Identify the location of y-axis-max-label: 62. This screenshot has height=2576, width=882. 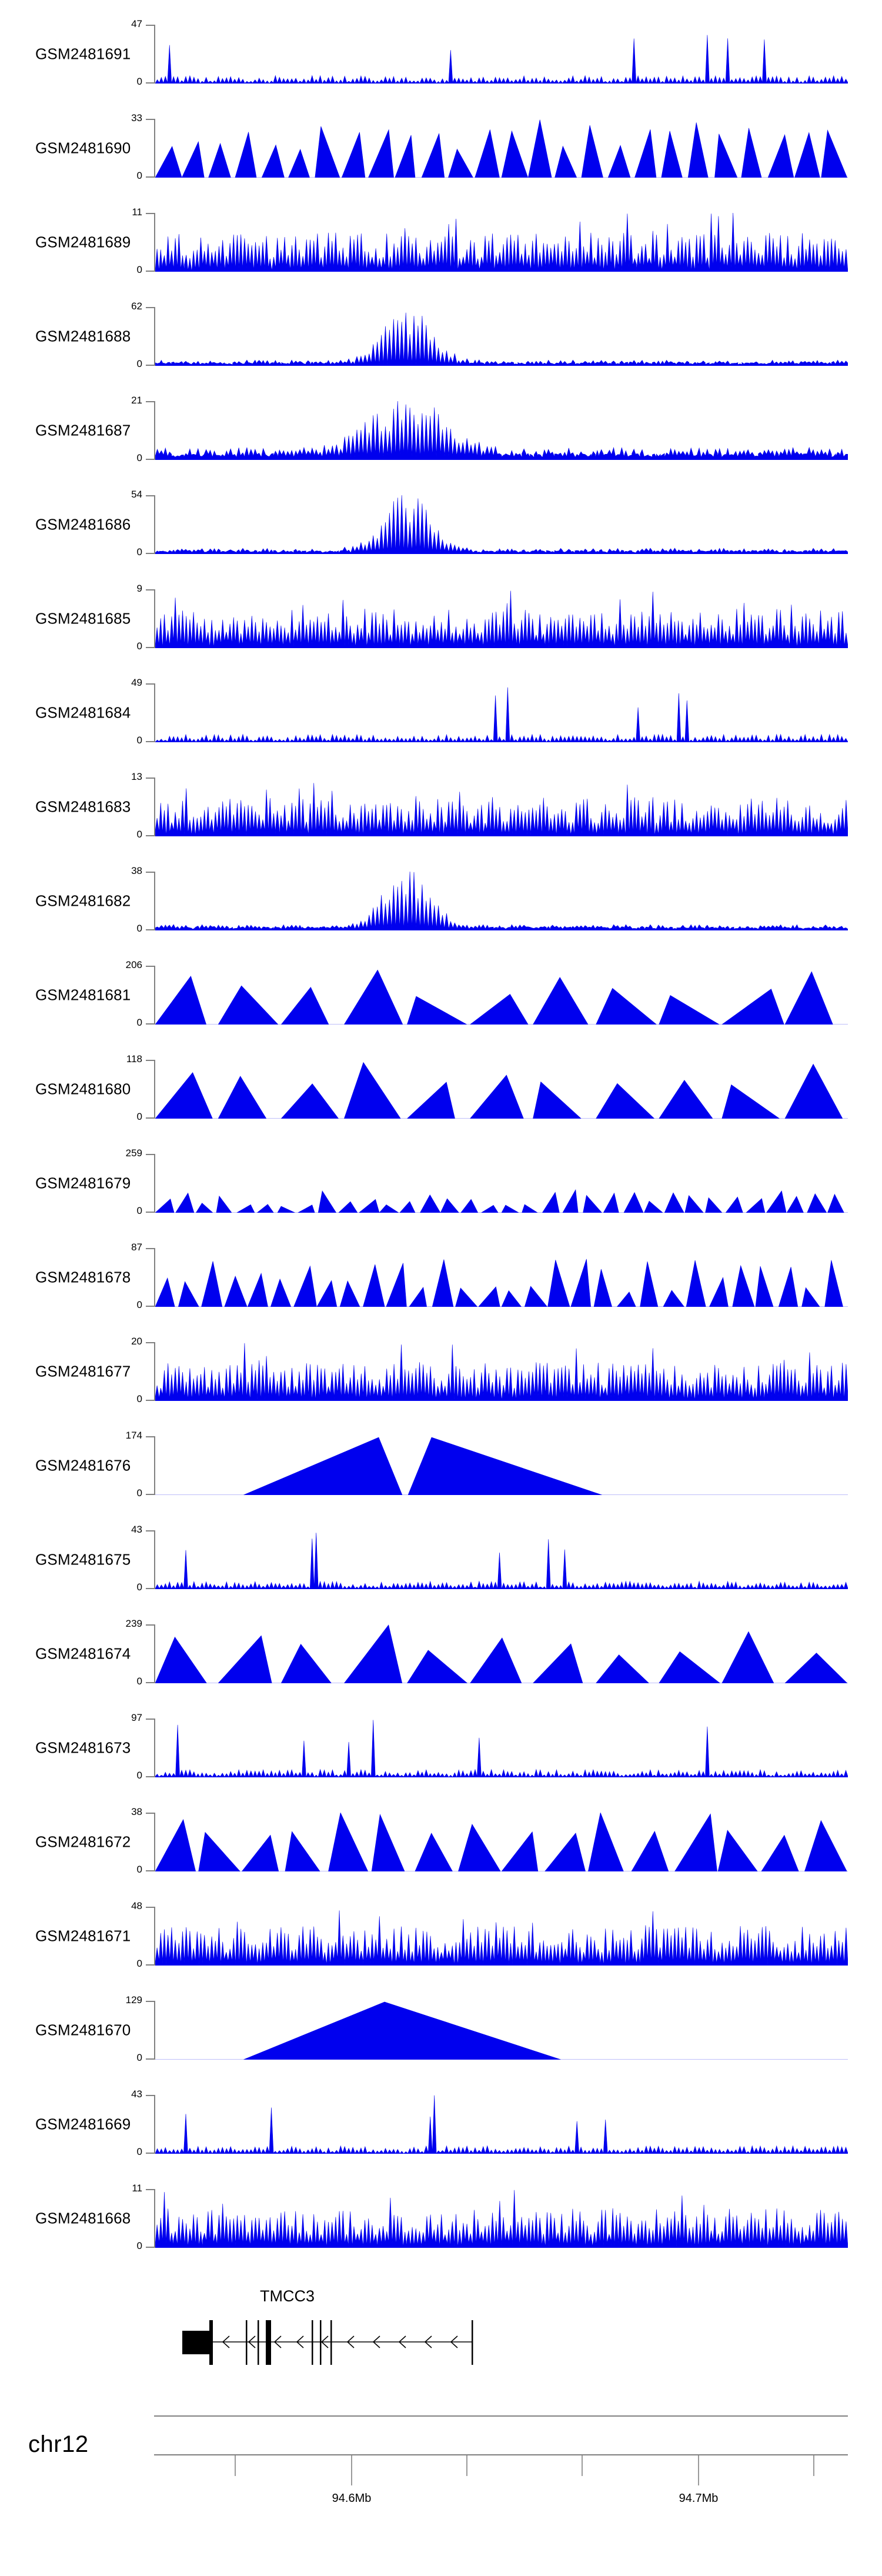
(136, 306).